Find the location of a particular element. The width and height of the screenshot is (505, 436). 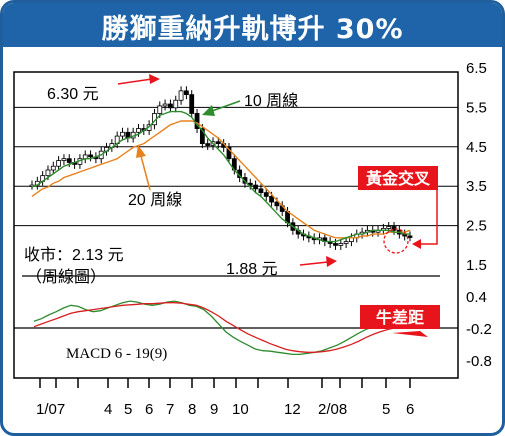

macd-label: MACD 6 - 19(9) is located at coordinates (116, 354).